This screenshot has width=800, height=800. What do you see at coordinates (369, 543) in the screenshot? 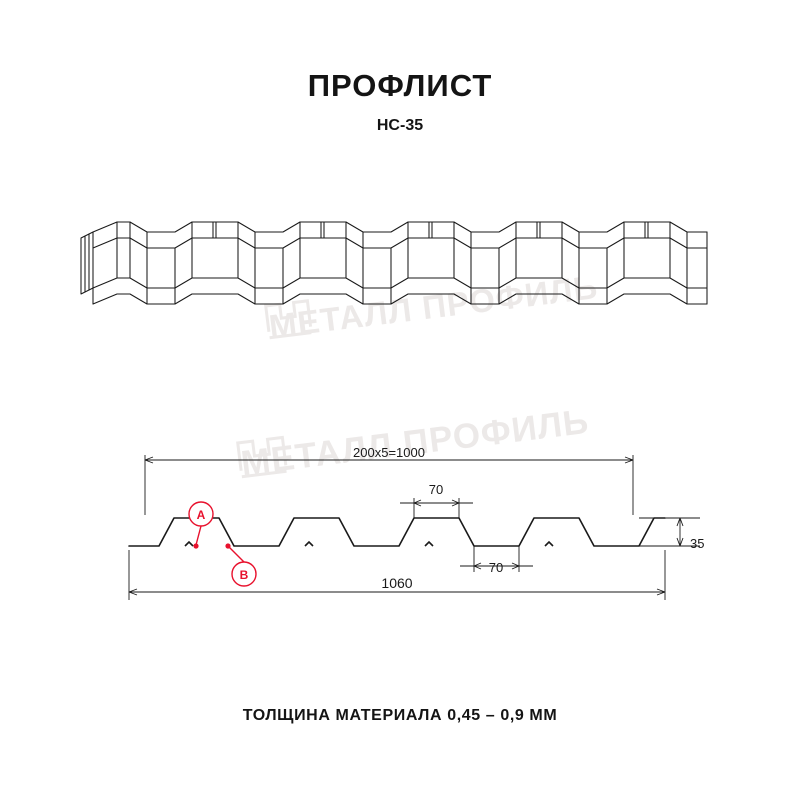
I see `section-bead-marks` at bounding box center [369, 543].